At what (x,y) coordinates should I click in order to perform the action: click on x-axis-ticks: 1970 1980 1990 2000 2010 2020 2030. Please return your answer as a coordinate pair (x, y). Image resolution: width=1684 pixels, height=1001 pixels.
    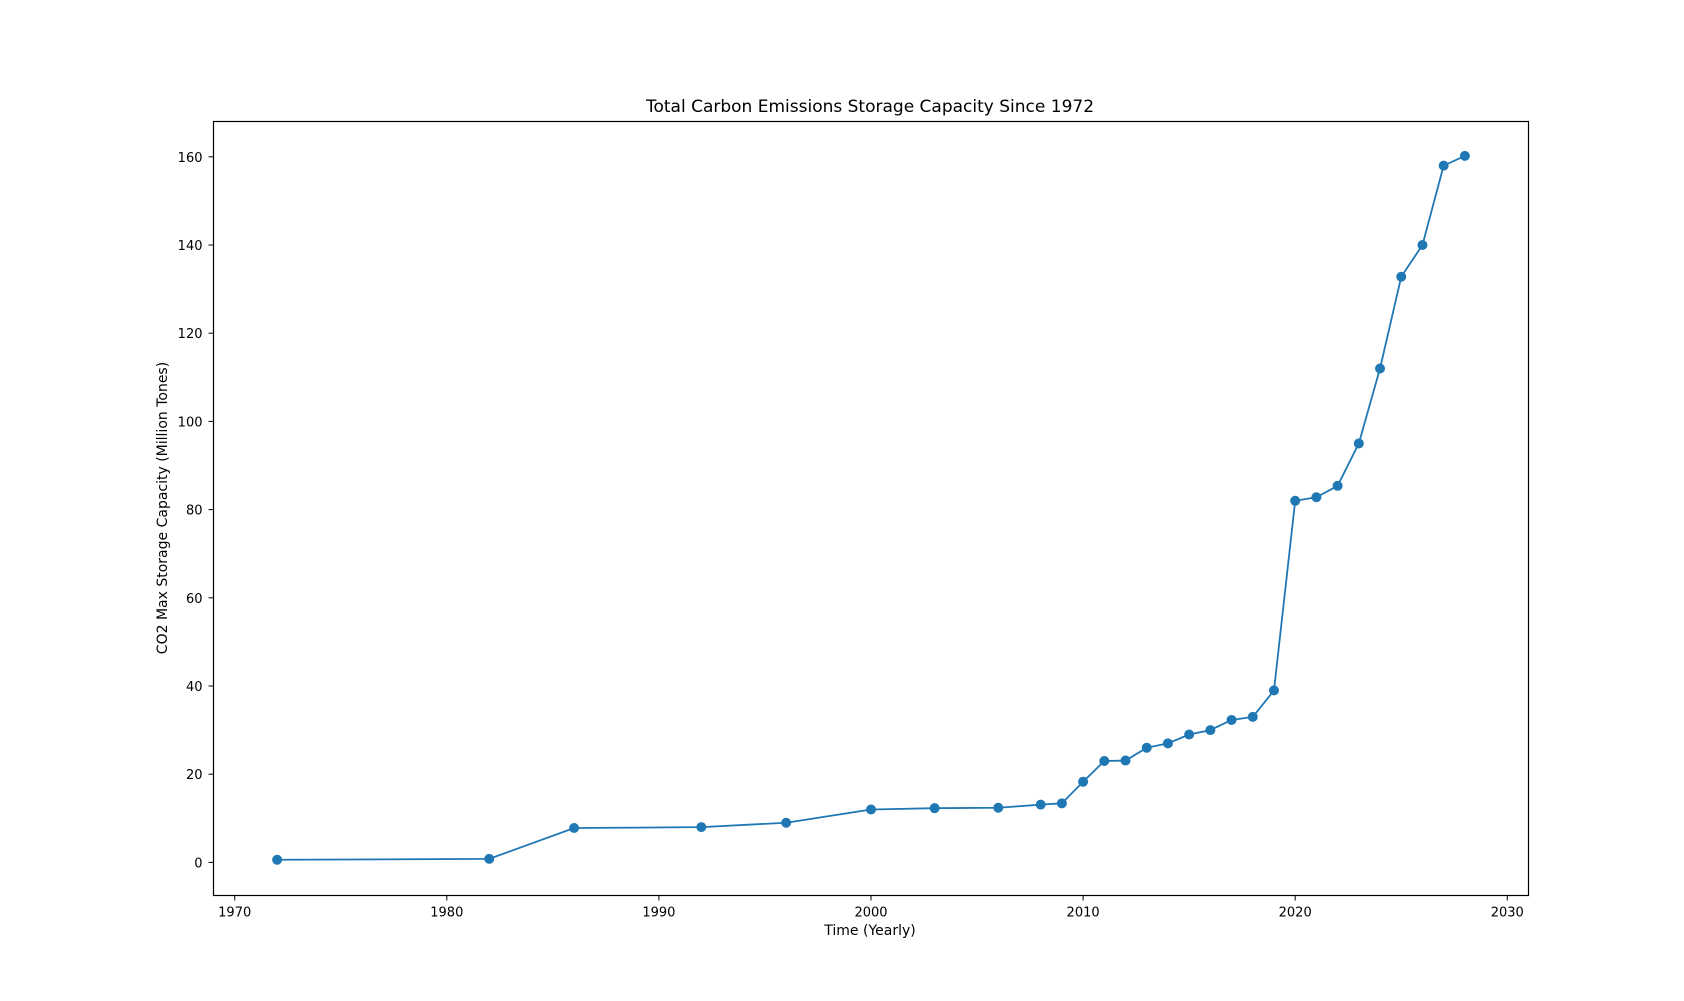
    Looking at the image, I should click on (871, 908).